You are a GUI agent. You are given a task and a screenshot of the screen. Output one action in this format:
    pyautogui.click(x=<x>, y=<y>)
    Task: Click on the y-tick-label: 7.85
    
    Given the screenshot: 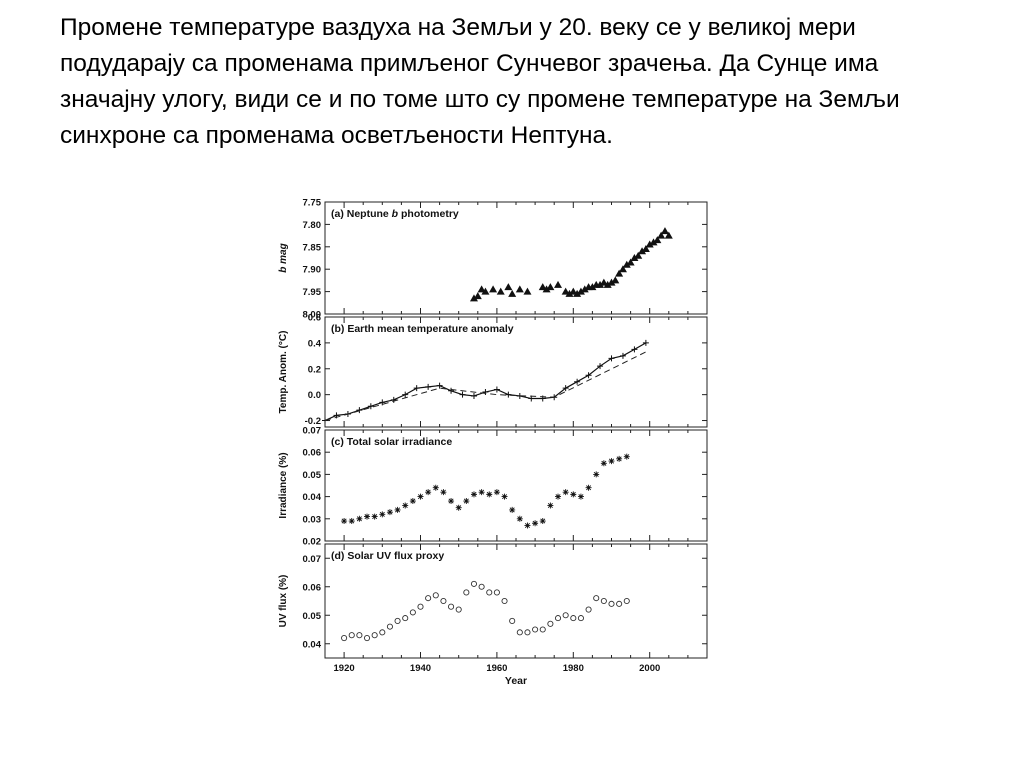 What is the action you would take?
    pyautogui.click(x=312, y=247)
    